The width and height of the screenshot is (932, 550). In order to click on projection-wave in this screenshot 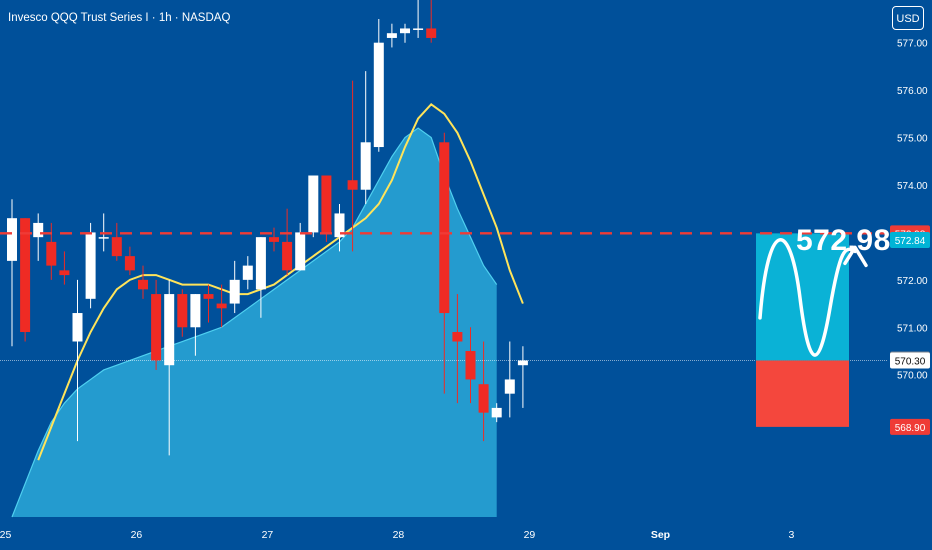, I will do `click(807, 297)`.